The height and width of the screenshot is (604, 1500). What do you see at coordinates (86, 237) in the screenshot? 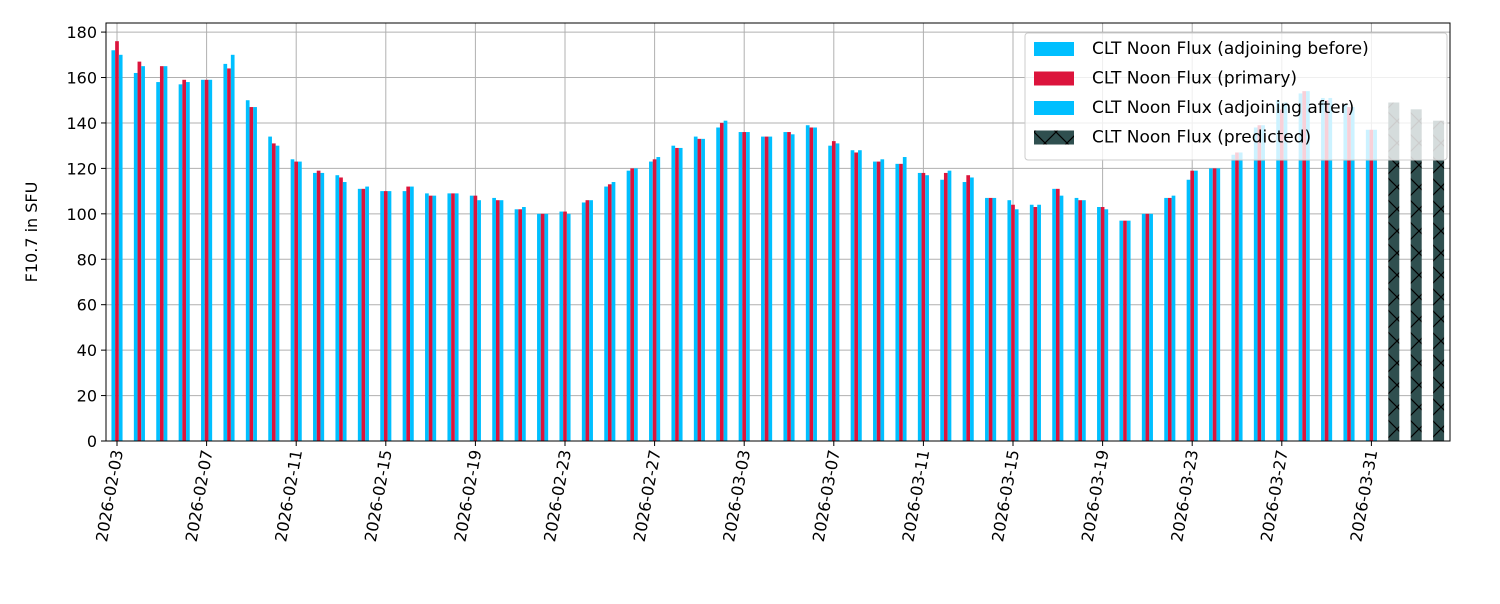
I see `y-axis: 0 20 40 60 80 100 120 140 160 180` at bounding box center [86, 237].